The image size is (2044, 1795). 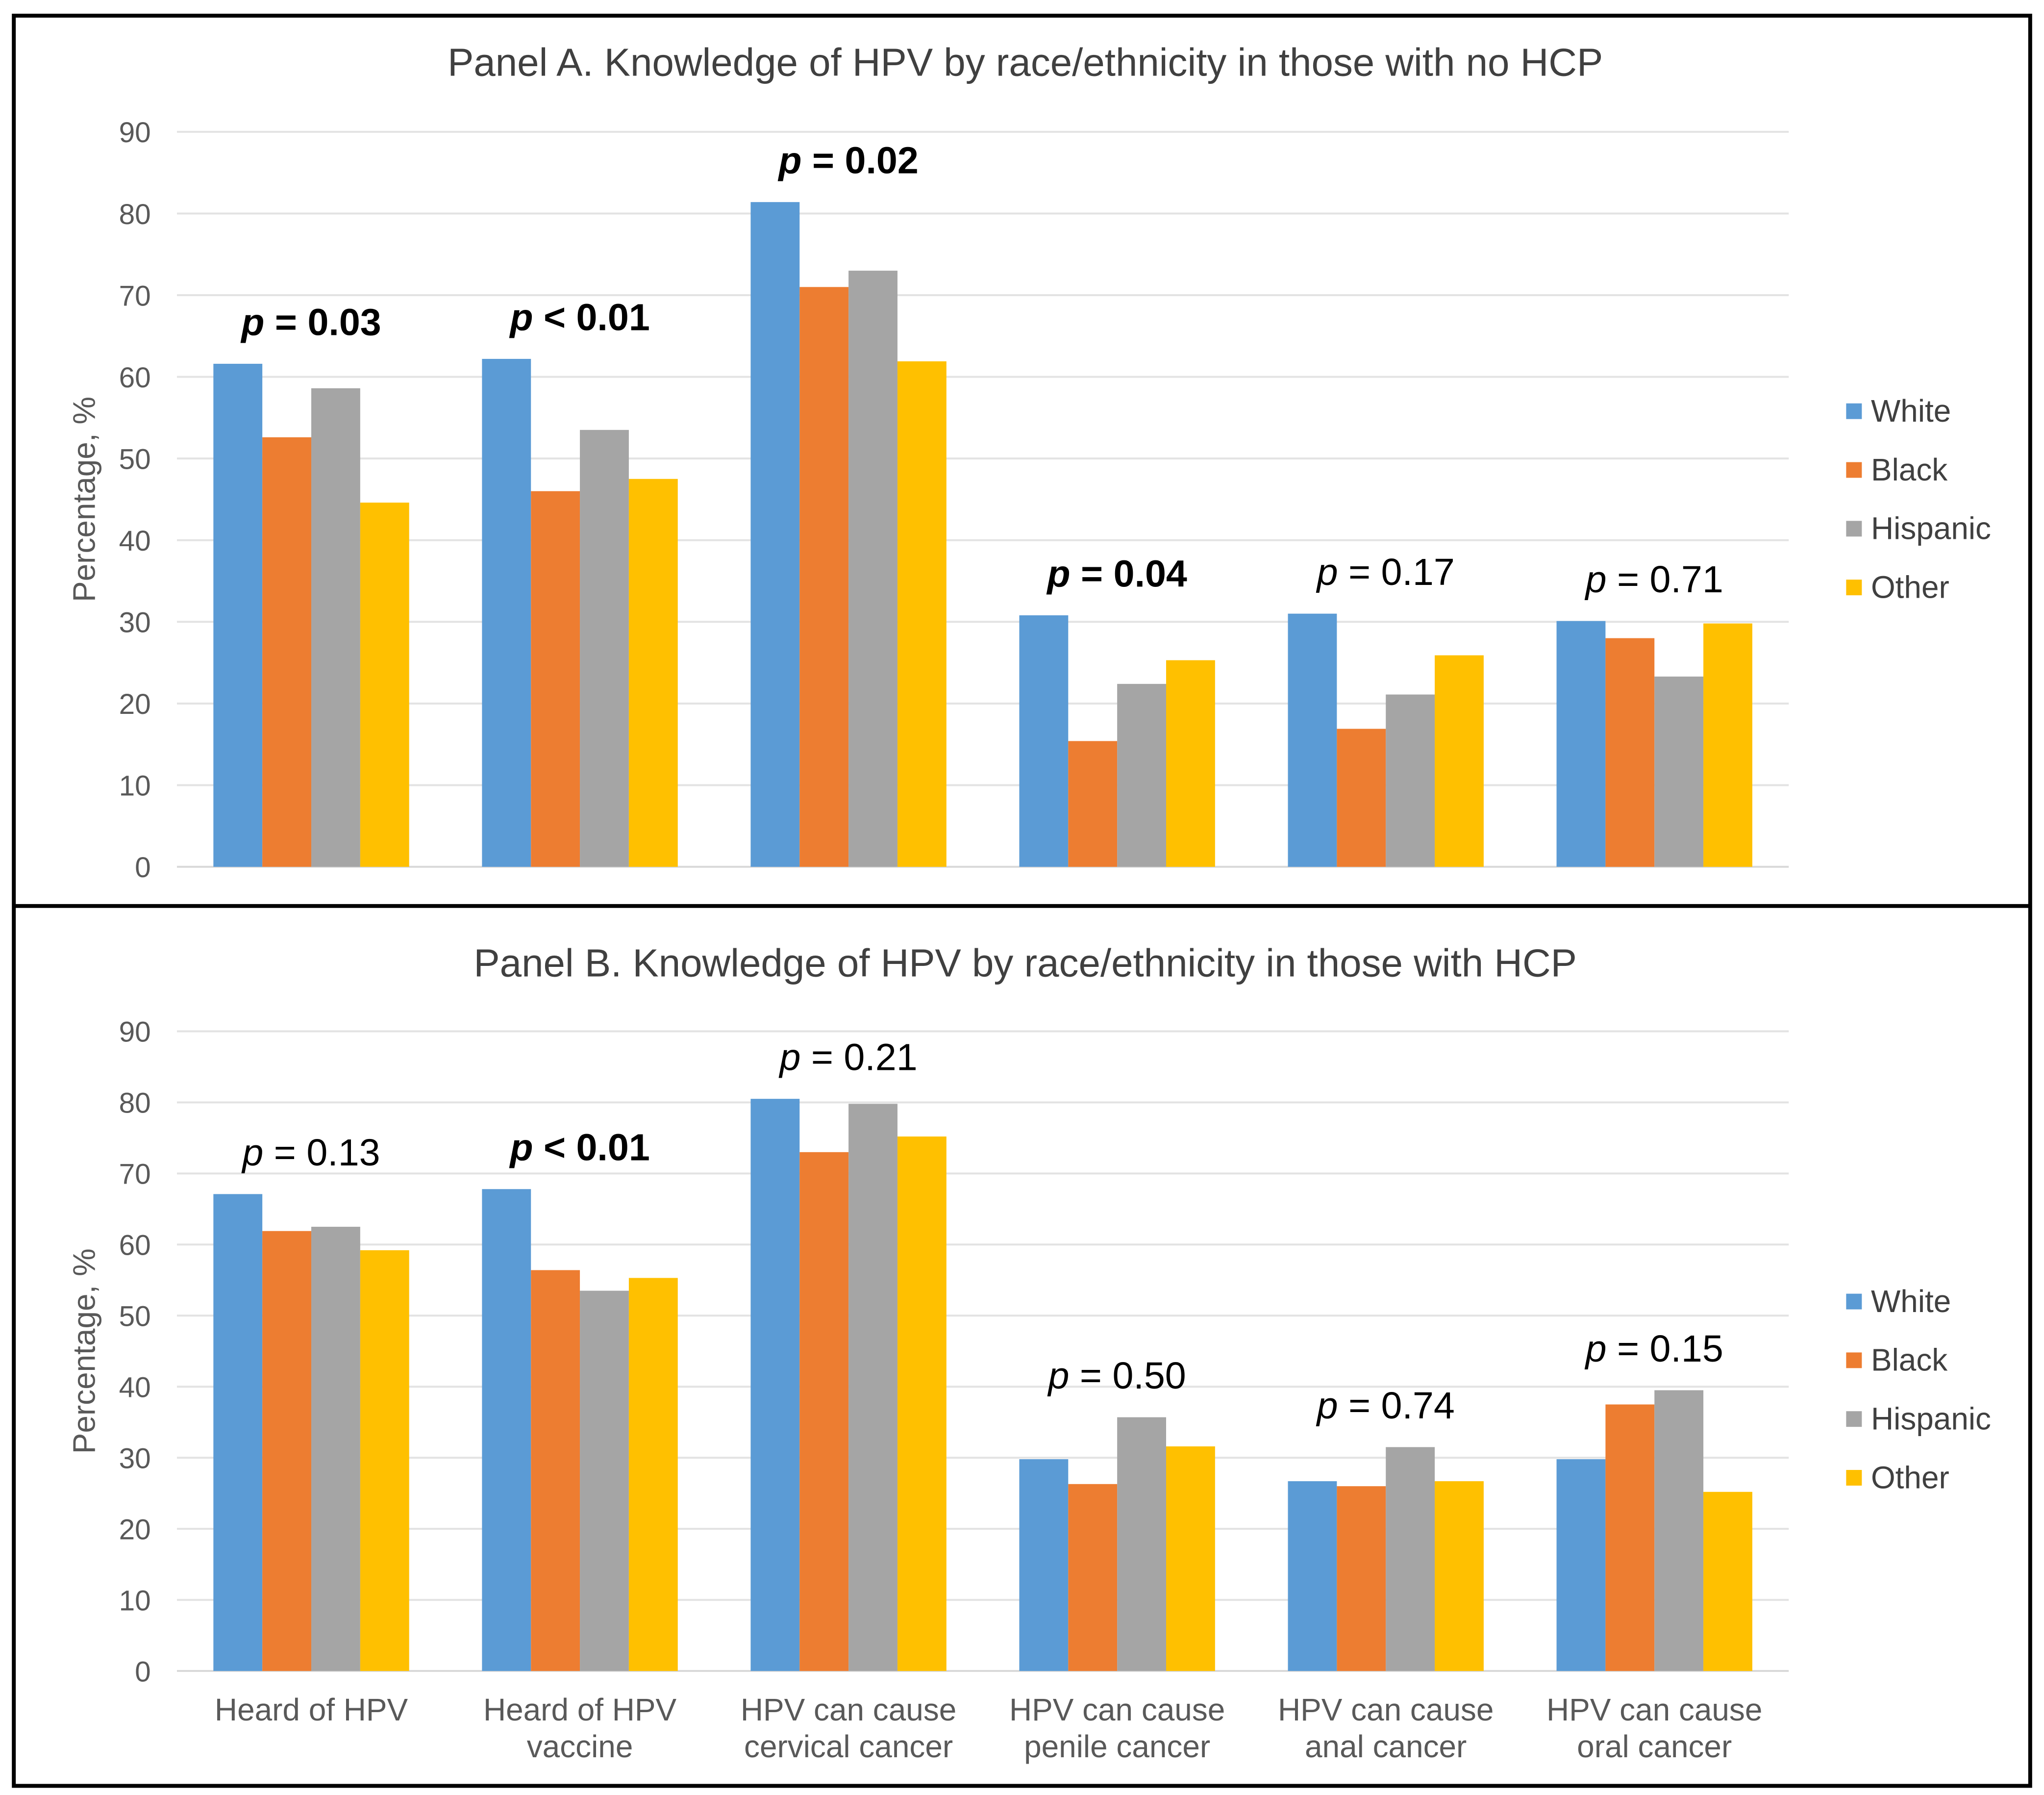 What do you see at coordinates (1385, 1406) in the screenshot?
I see `p-value-label: p = 0.74` at bounding box center [1385, 1406].